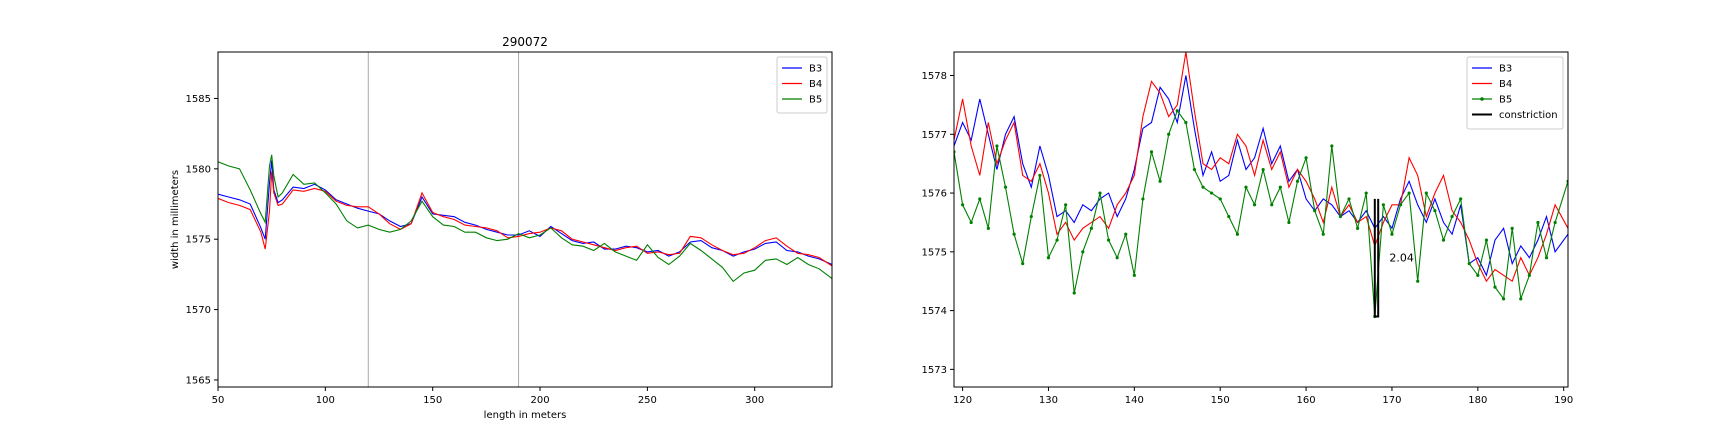 The height and width of the screenshot is (432, 1728). I want to click on x-tick-label: 250, so click(647, 400).